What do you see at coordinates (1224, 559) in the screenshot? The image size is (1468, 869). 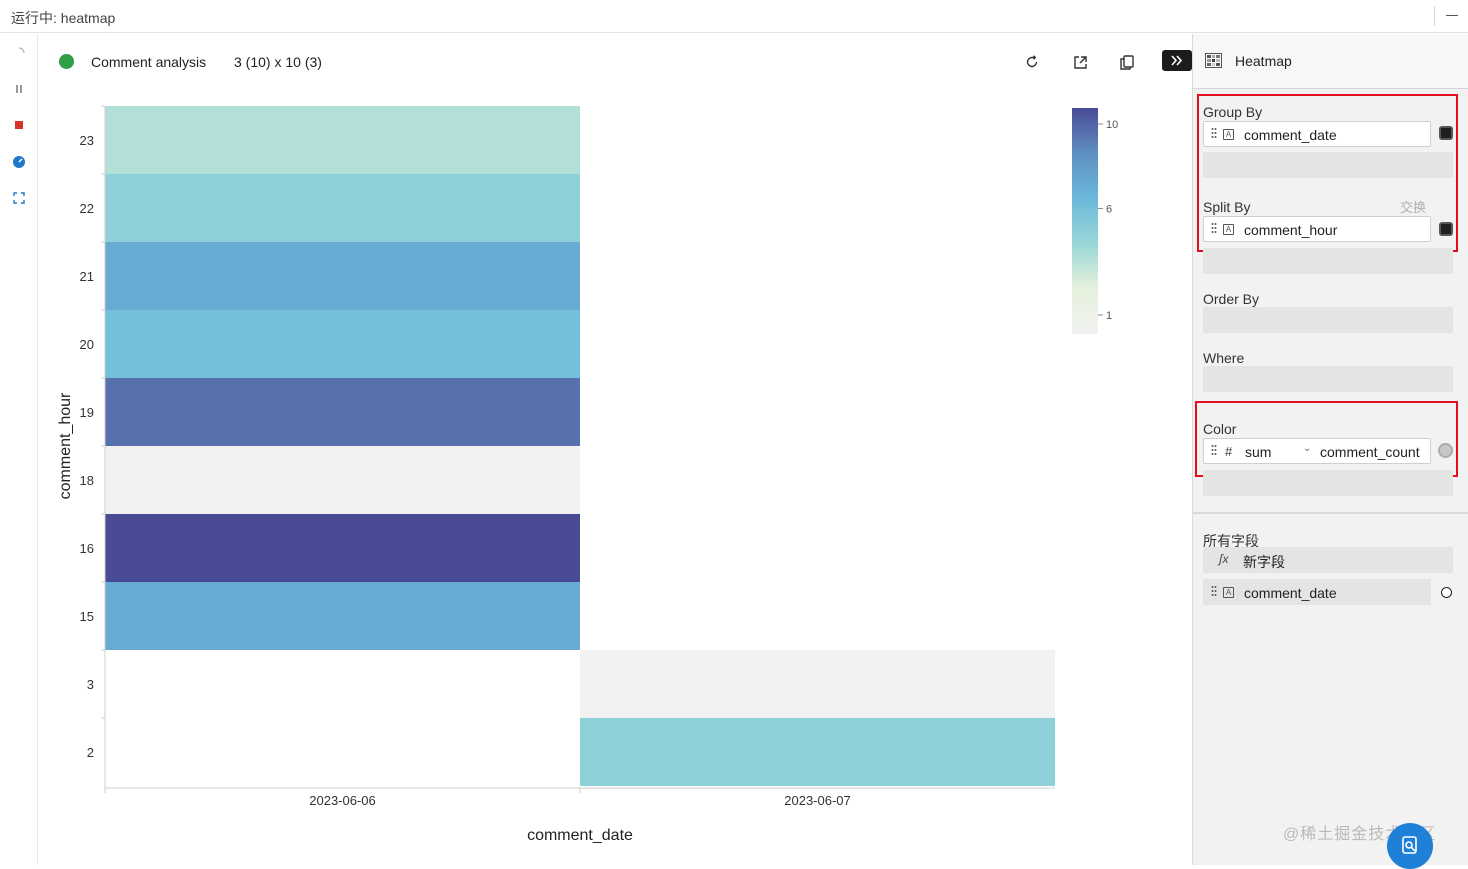 I see `function-icon: ʃx` at bounding box center [1224, 559].